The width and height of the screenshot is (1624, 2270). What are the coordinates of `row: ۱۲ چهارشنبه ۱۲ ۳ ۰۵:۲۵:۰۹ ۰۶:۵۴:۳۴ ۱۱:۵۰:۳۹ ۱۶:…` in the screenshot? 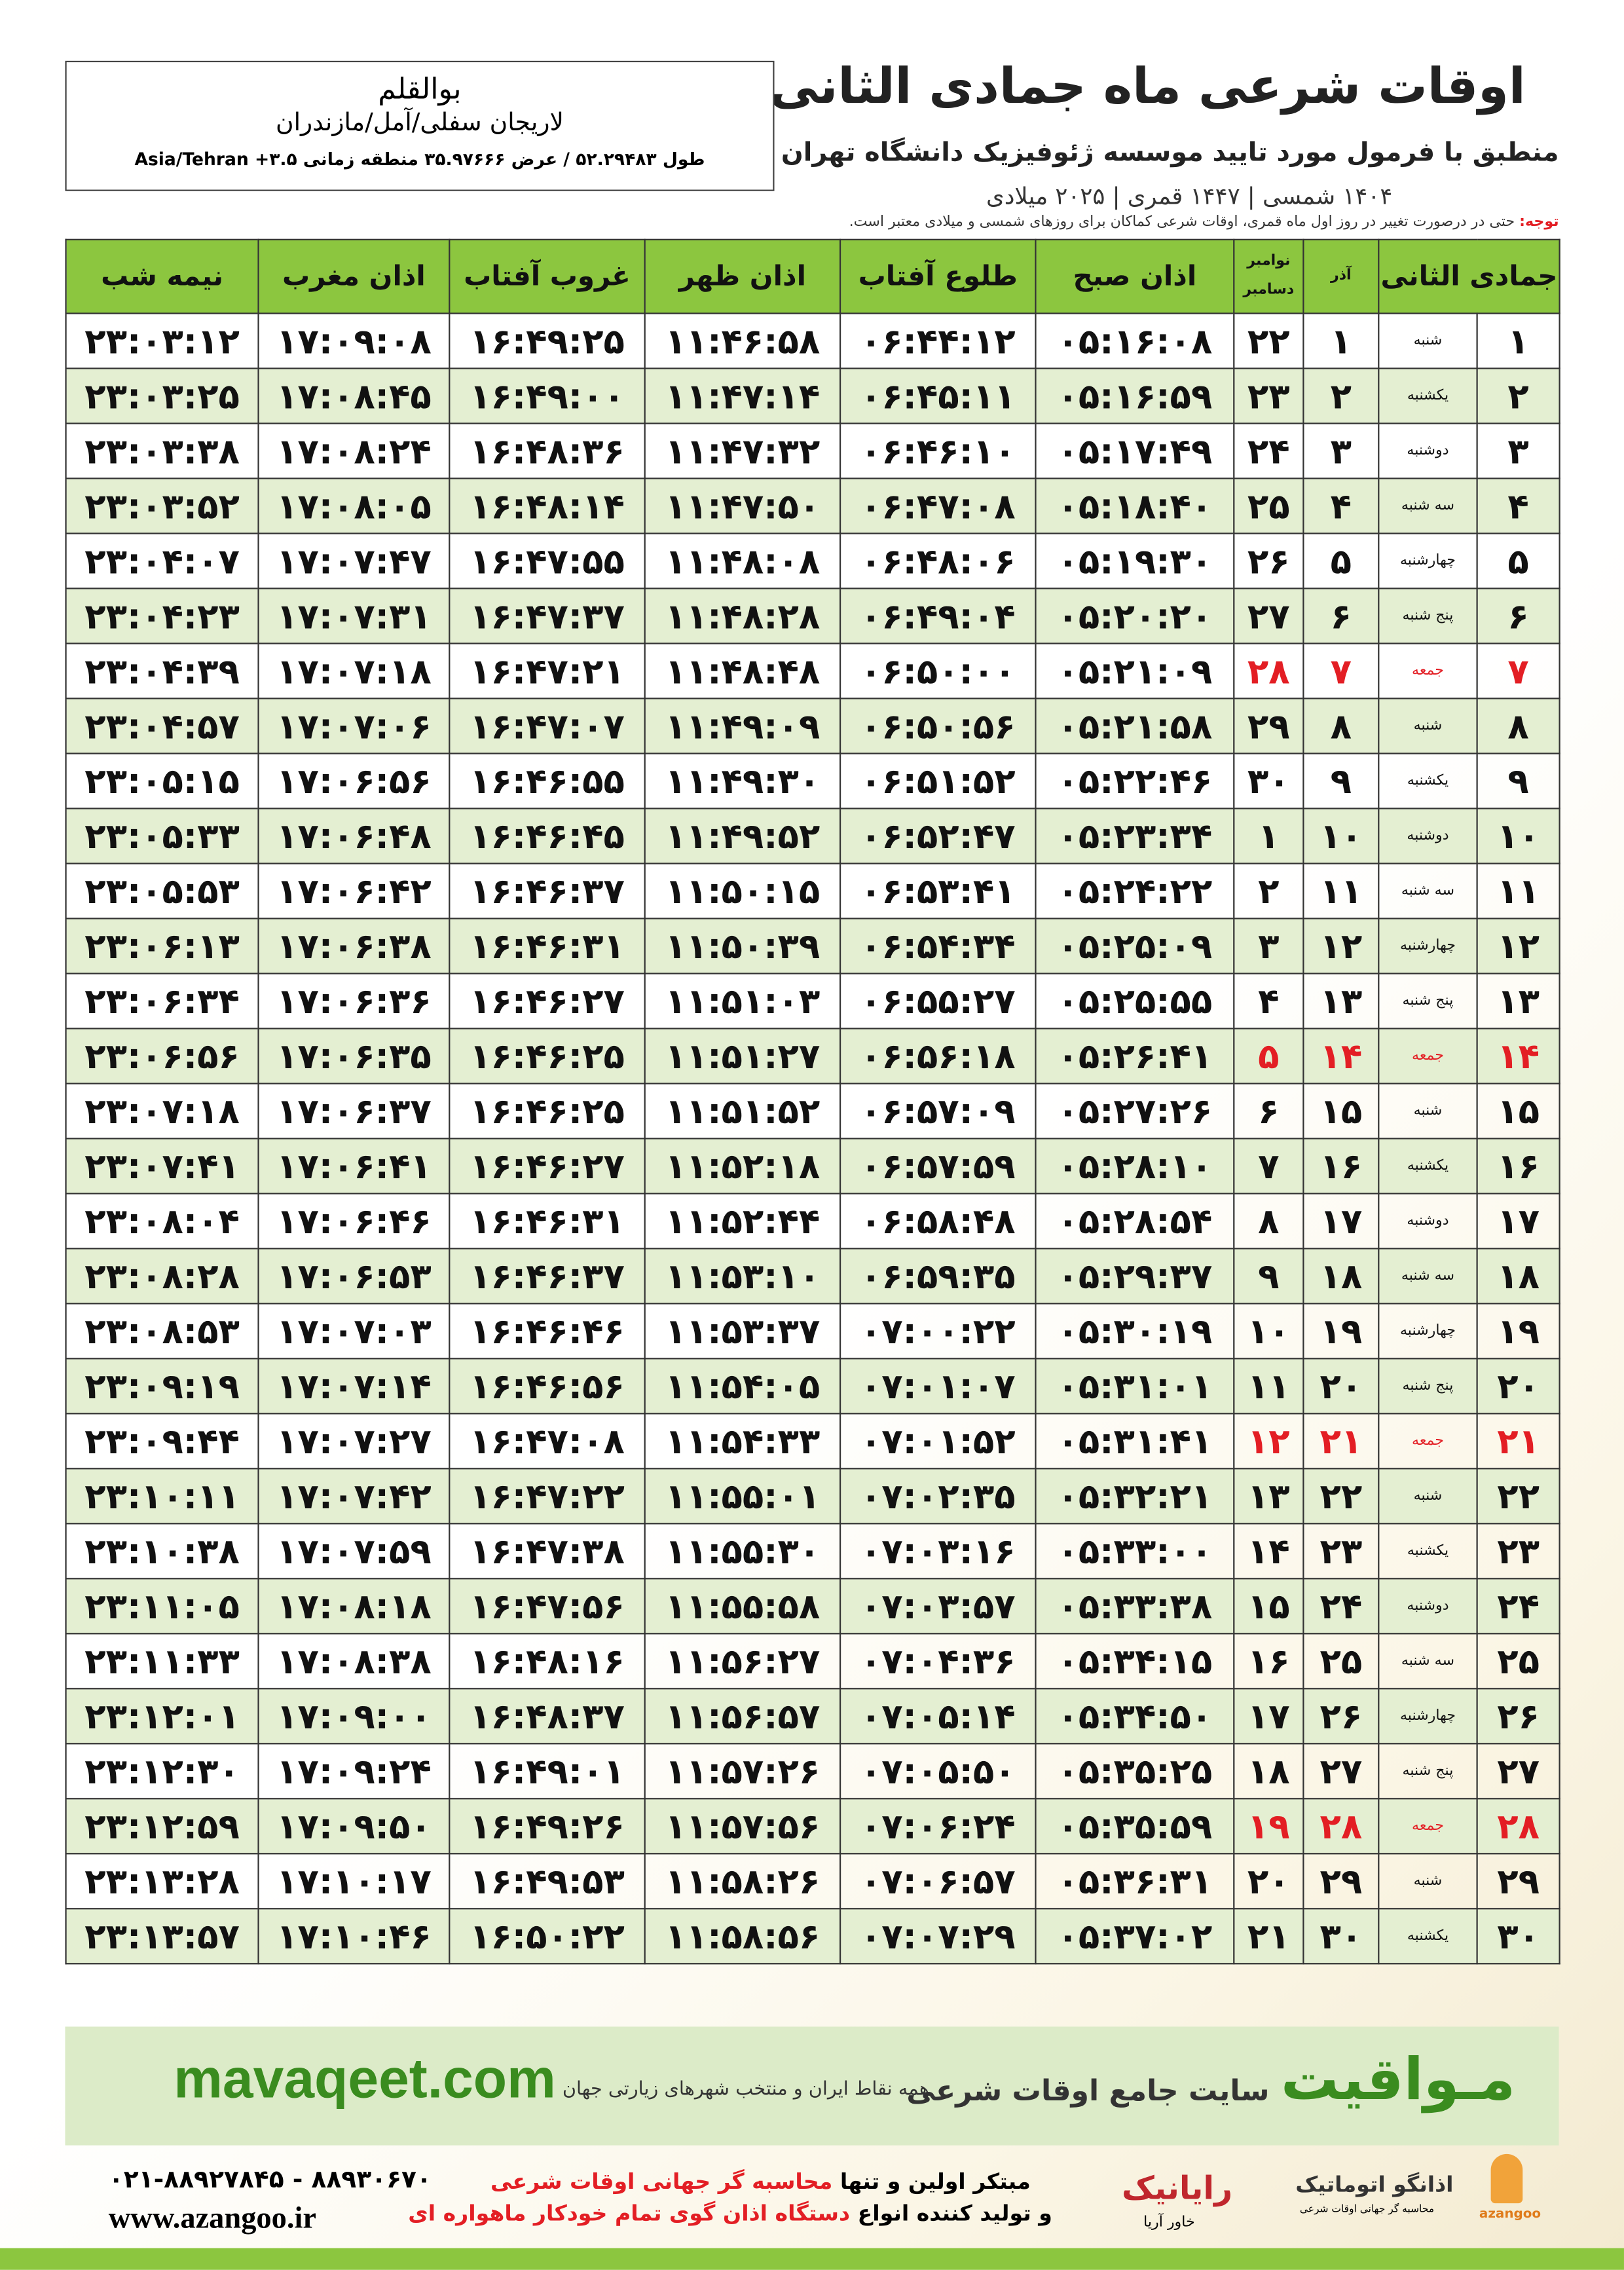 It's located at (812, 946).